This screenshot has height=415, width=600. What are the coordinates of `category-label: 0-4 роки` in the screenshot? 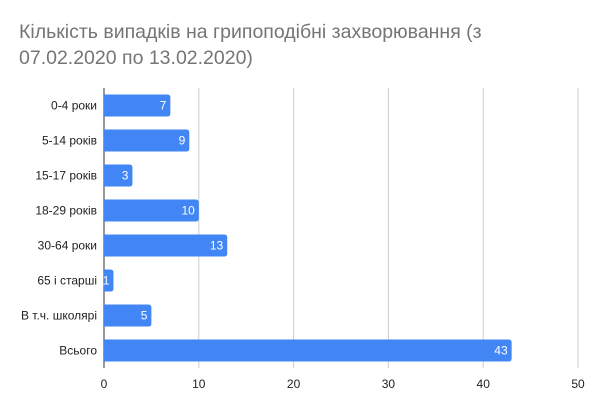 It's located at (74, 106).